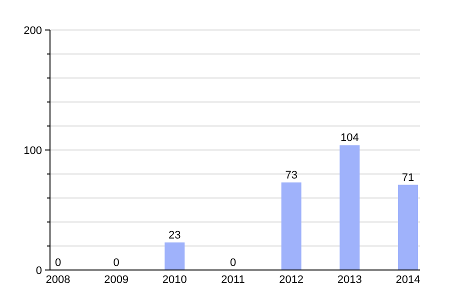 Image resolution: width=450 pixels, height=300 pixels. What do you see at coordinates (58, 280) in the screenshot?
I see `x-tick-label: 2008` at bounding box center [58, 280].